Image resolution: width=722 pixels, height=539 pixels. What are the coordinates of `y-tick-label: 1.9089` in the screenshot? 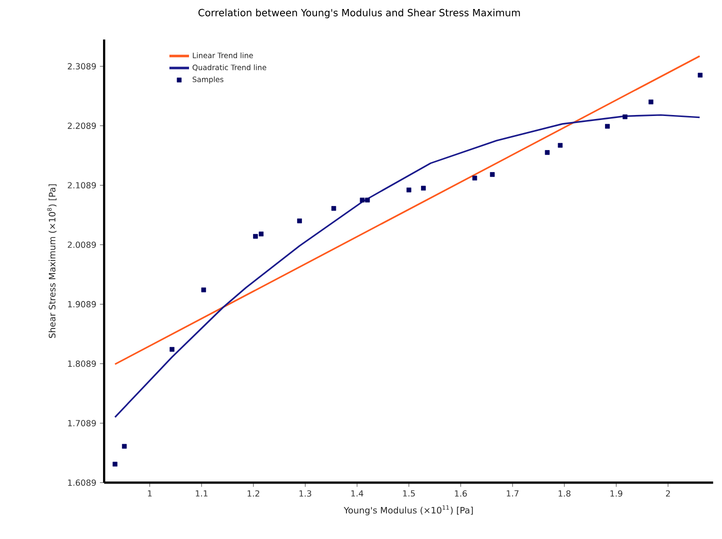 It's located at (82, 304).